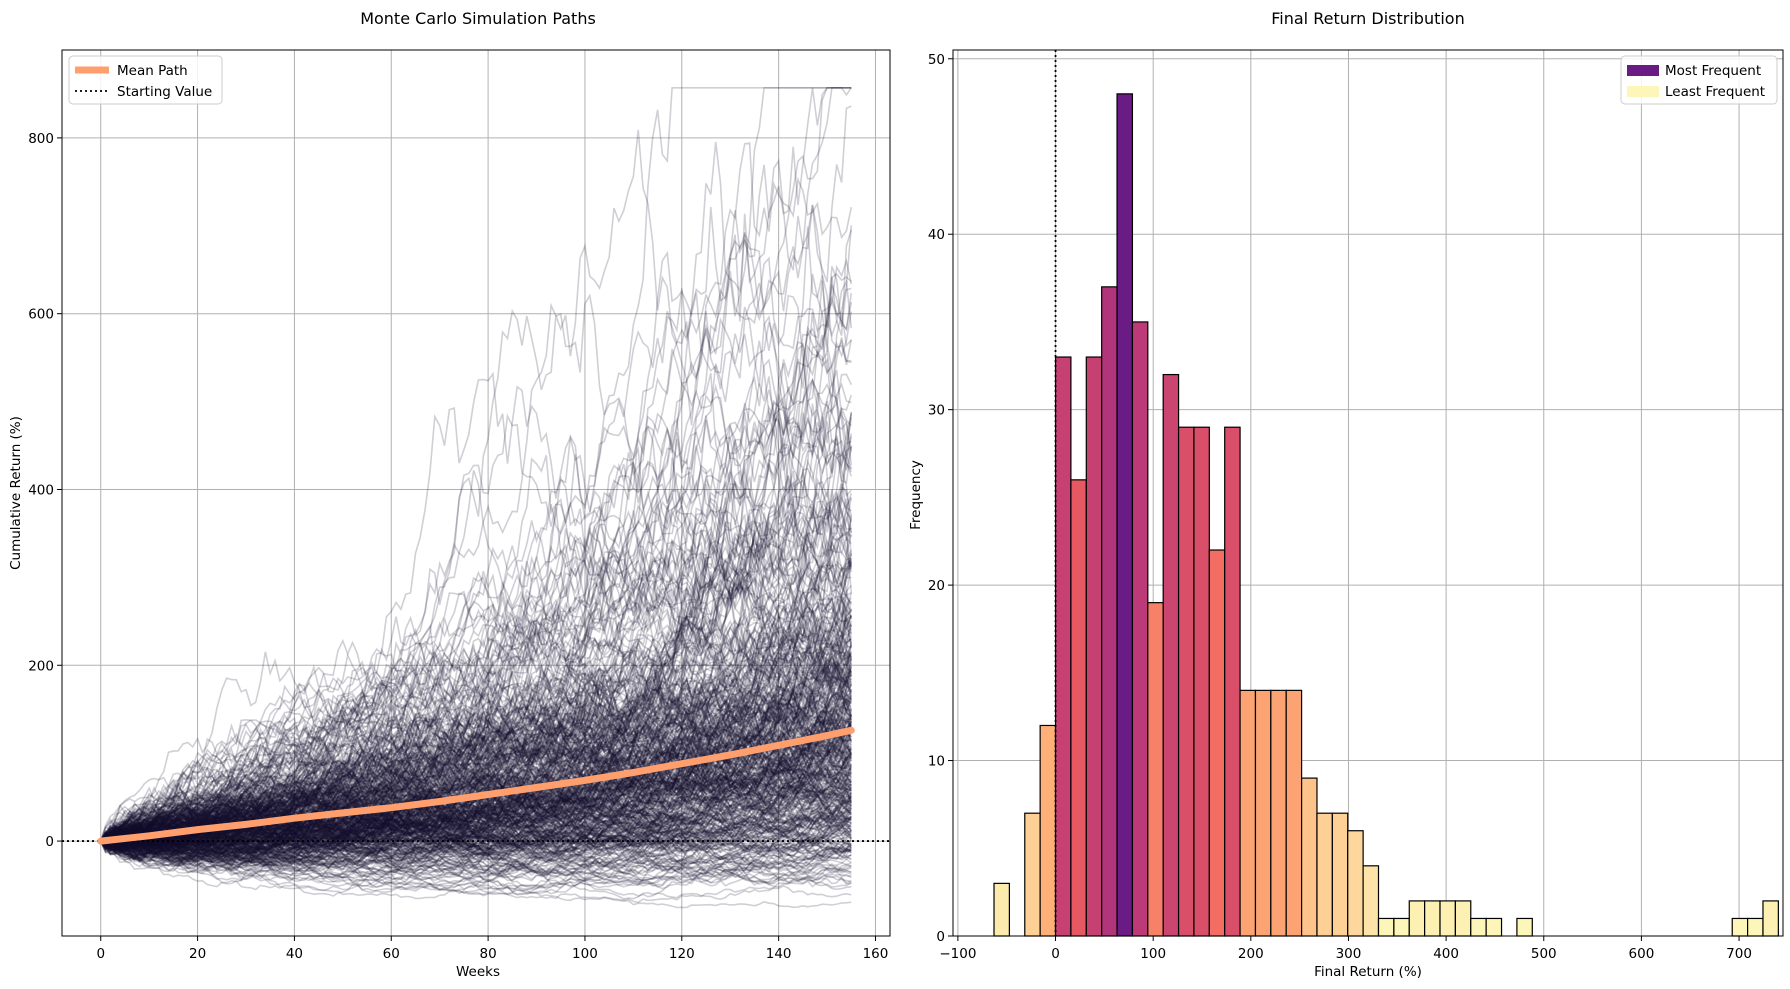  I want to click on left-x-ticks: 0 20 40 60 80 100 120 140 160, so click(492, 949).